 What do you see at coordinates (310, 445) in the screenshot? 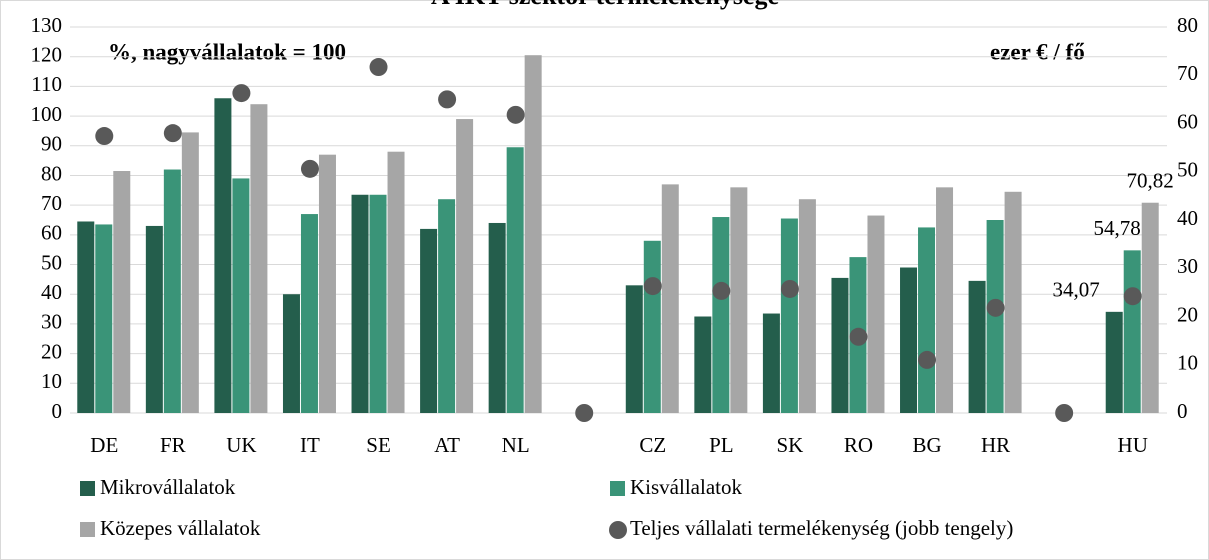
I see `x-tick-label: IT` at bounding box center [310, 445].